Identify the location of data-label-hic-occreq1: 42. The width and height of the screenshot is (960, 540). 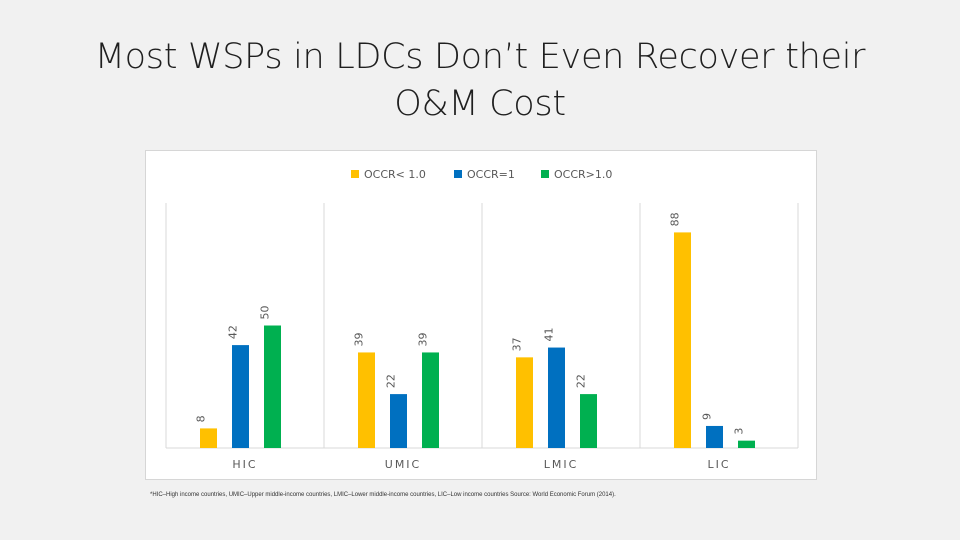
(233, 332).